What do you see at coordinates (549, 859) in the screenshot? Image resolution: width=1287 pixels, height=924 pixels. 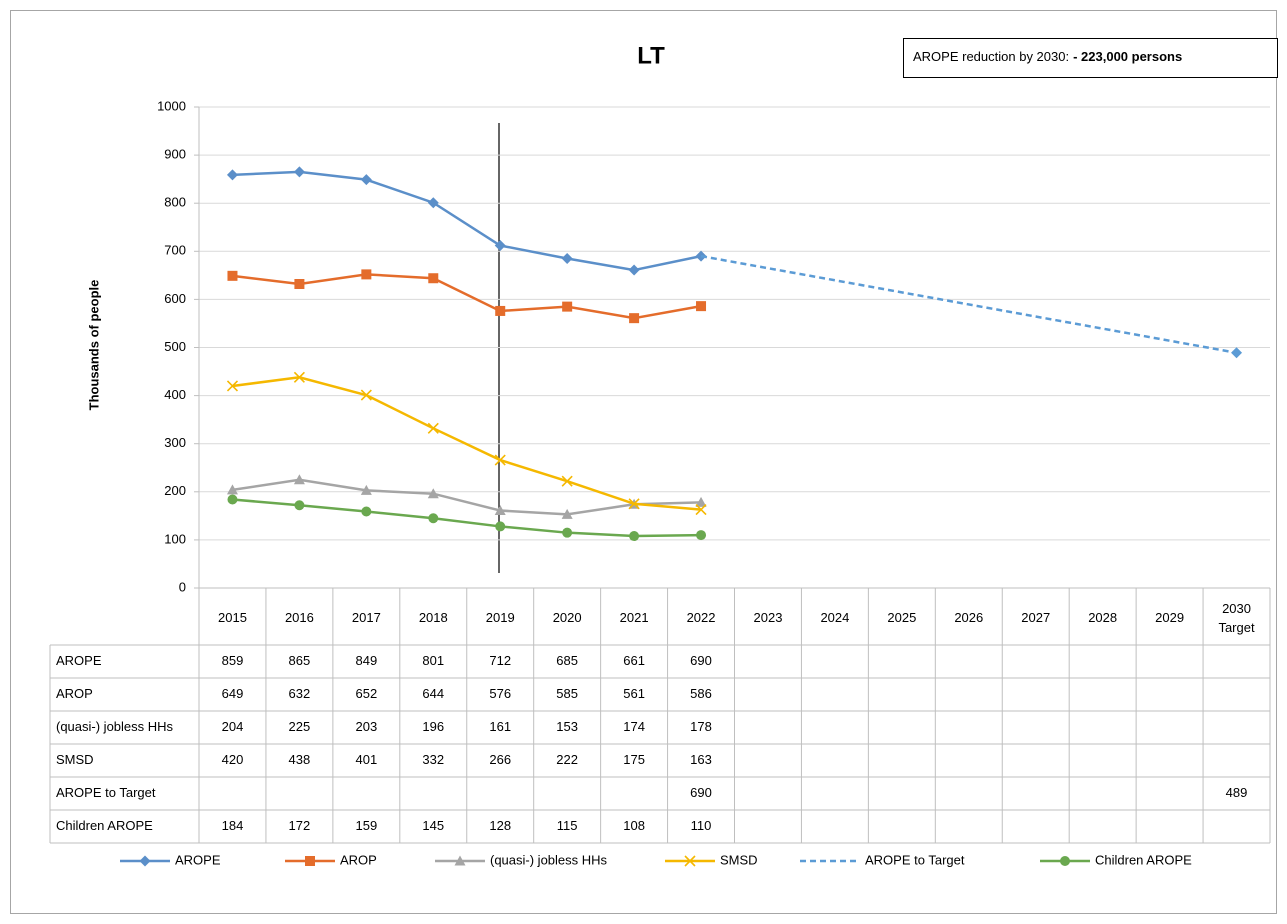 I see `legend-label: (quasi-) jobless HHs` at bounding box center [549, 859].